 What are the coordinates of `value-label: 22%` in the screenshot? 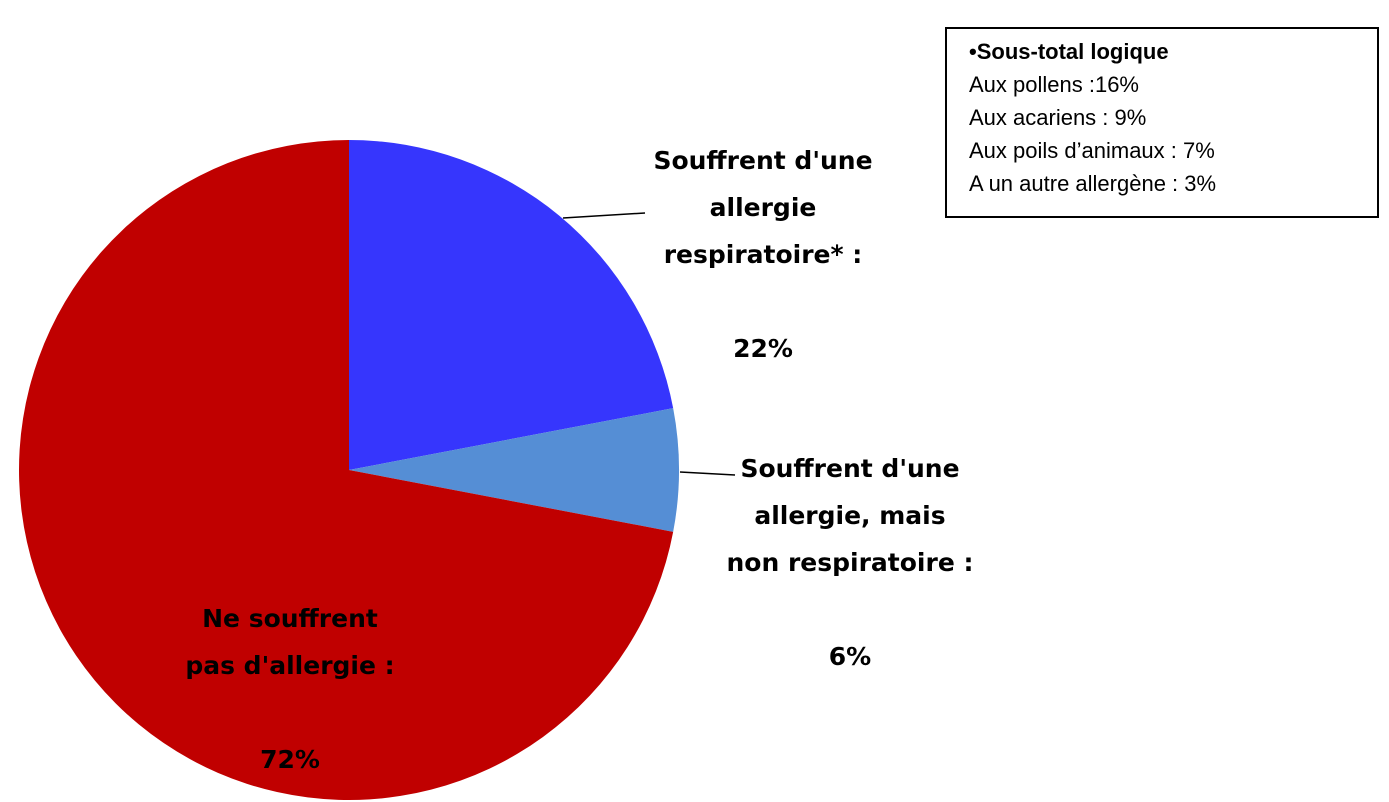 It's located at (763, 348).